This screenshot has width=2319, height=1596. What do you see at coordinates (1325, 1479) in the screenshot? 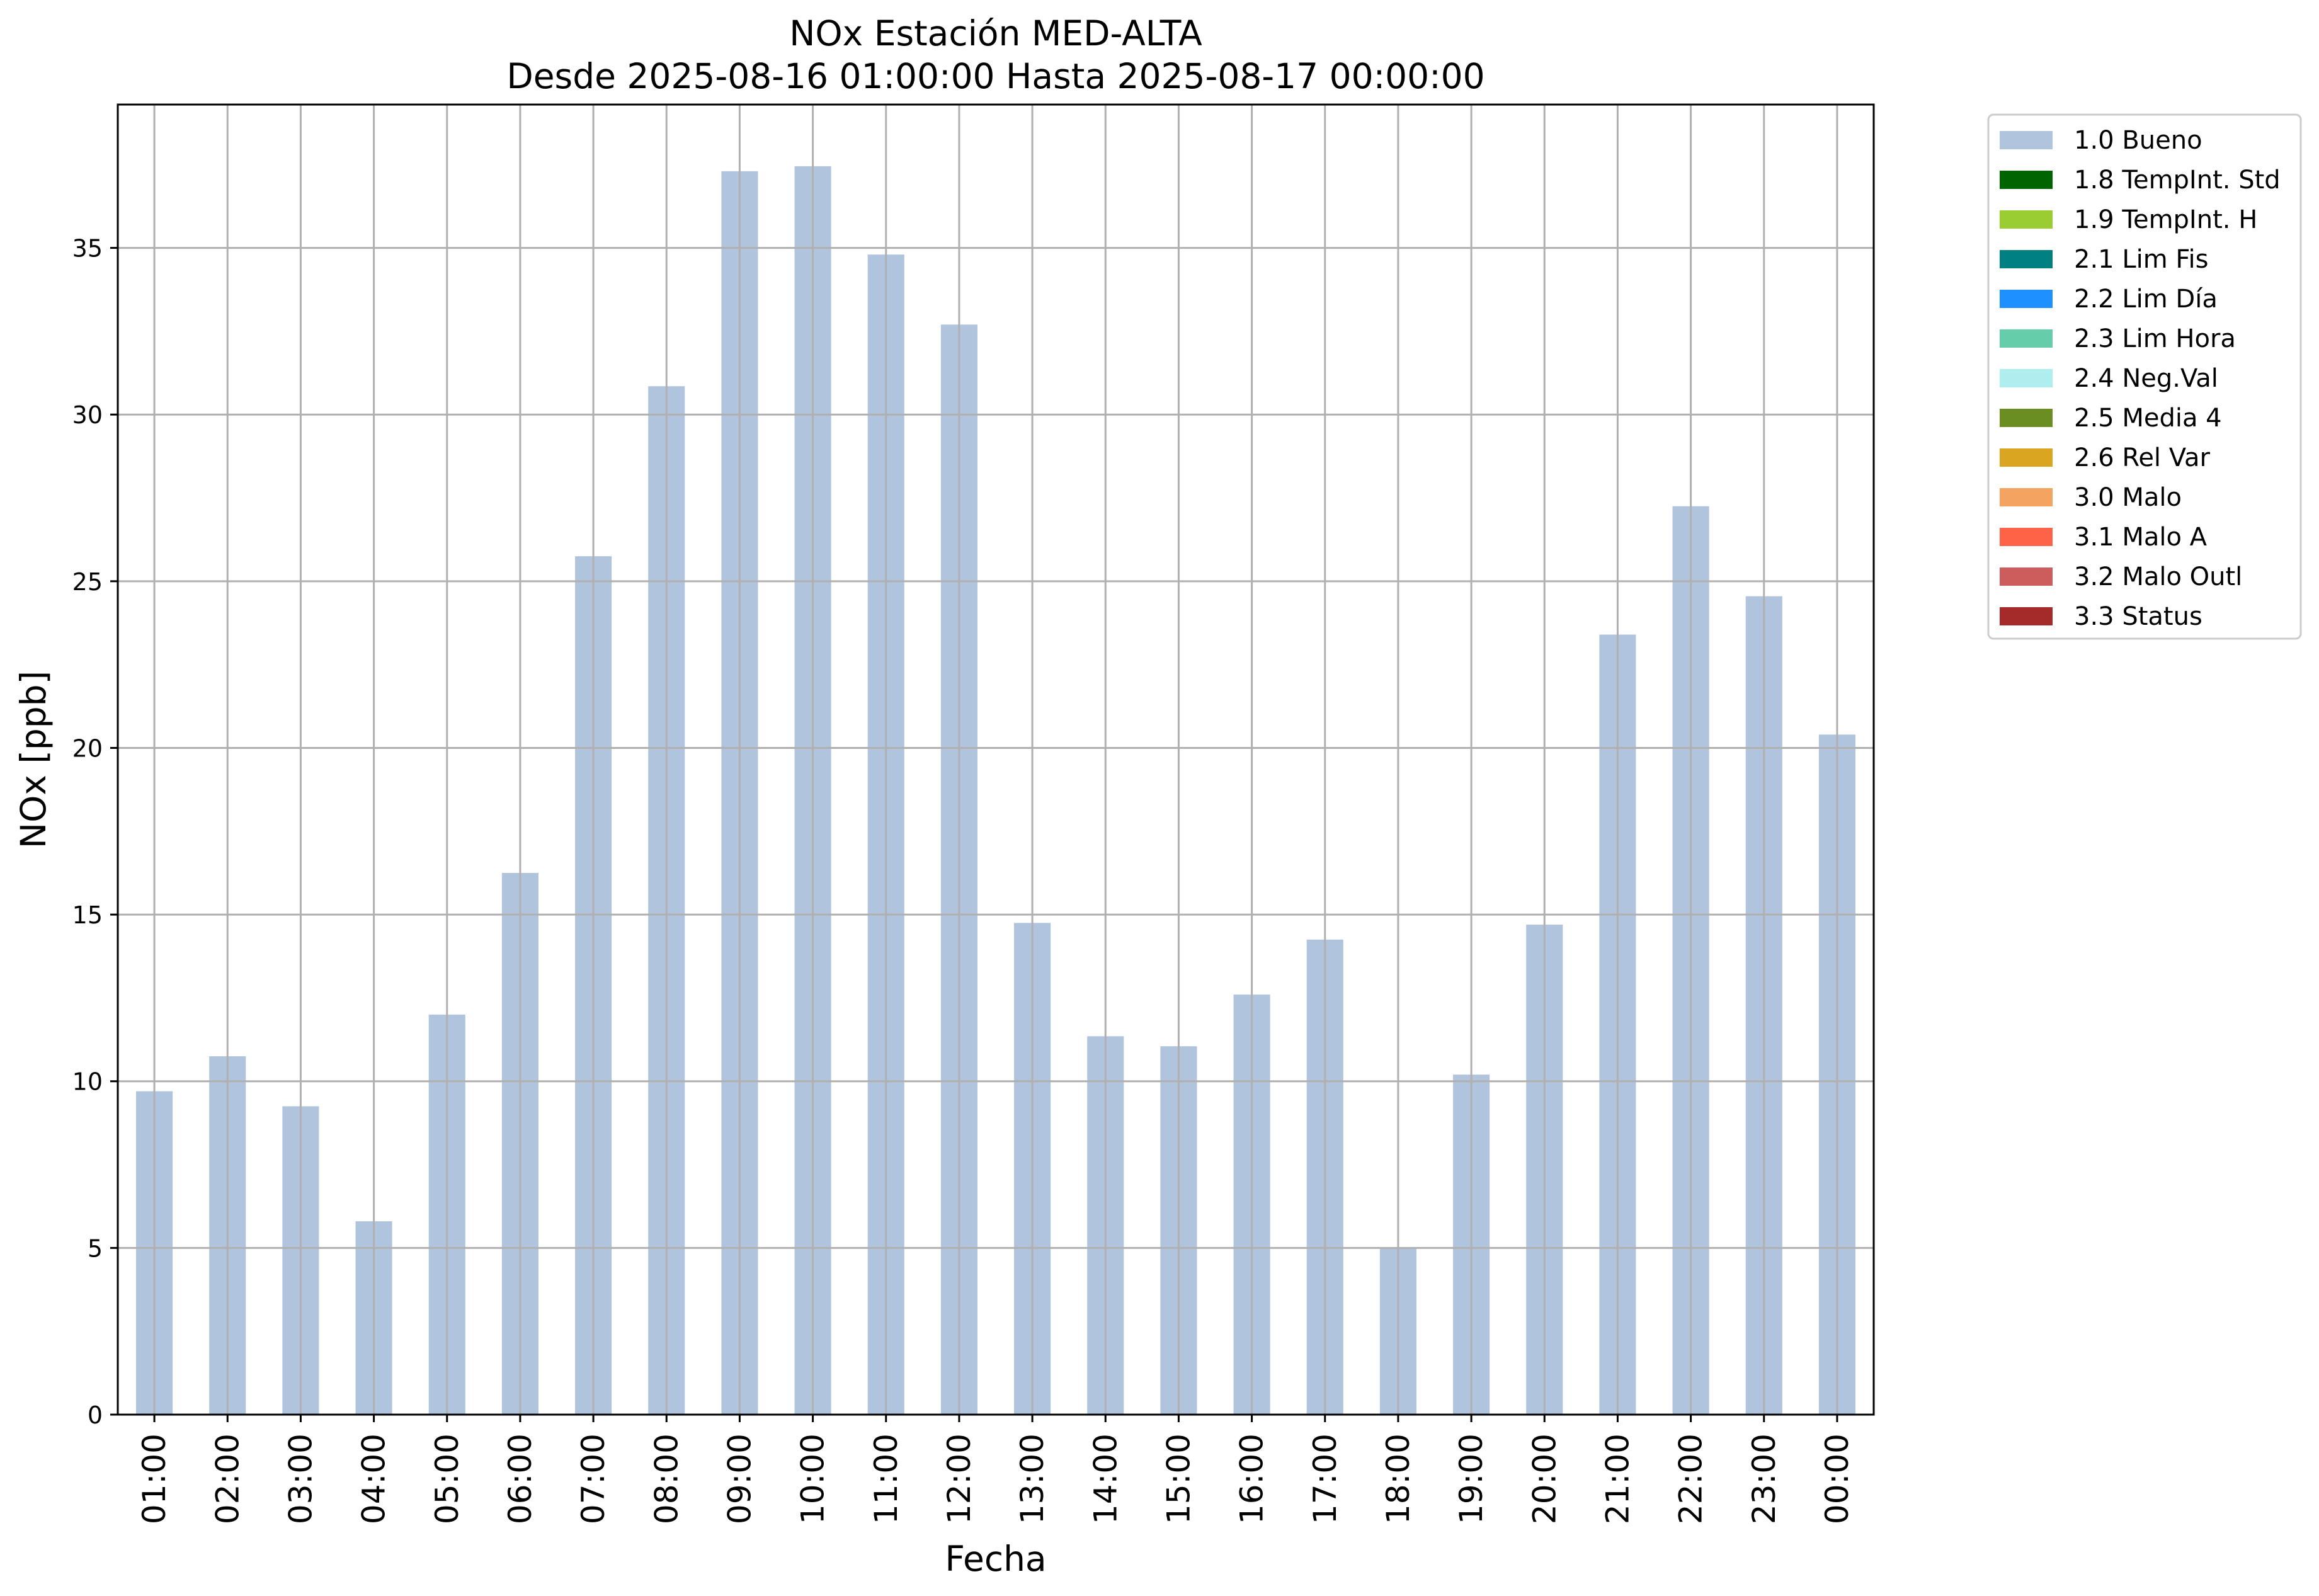
I see `x-tick-label: 17:00` at bounding box center [1325, 1479].